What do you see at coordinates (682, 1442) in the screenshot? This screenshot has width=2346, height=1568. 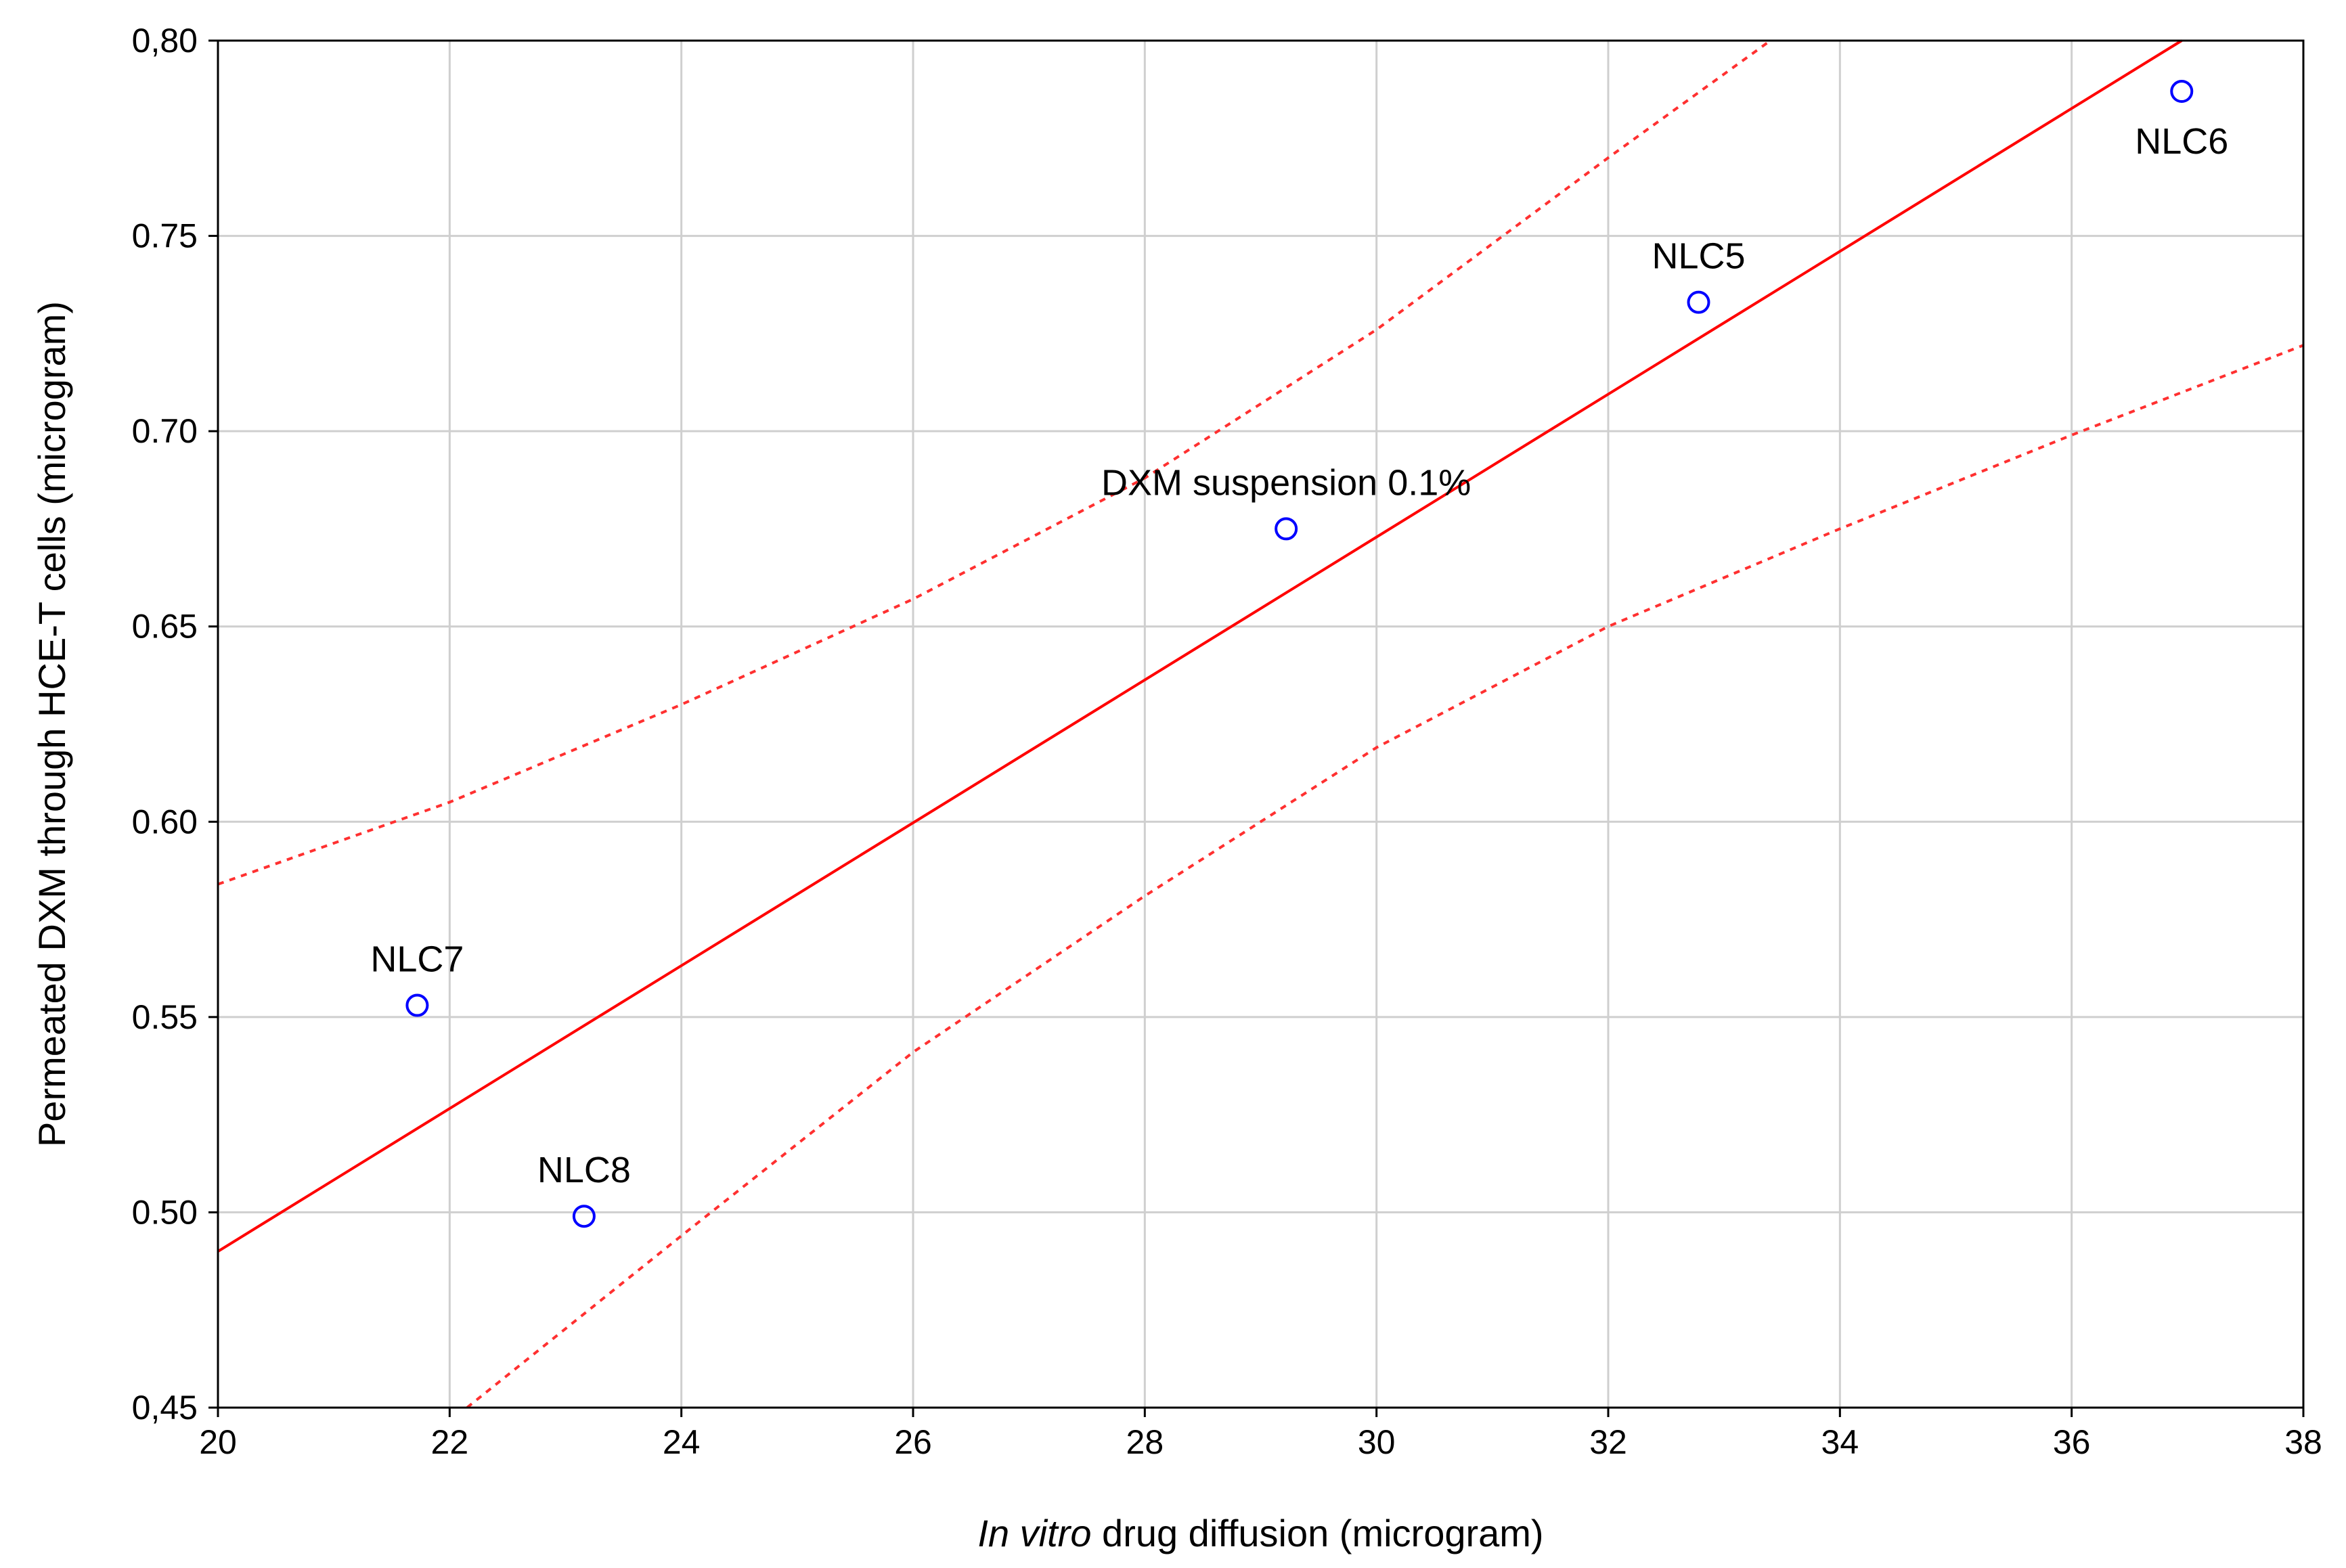 I see `x-tick-label: 24` at bounding box center [682, 1442].